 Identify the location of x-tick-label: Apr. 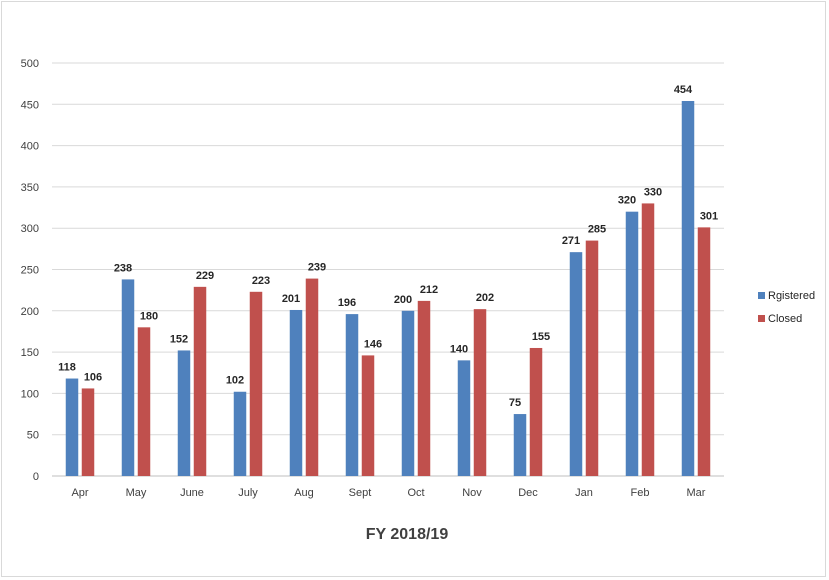
(79, 493).